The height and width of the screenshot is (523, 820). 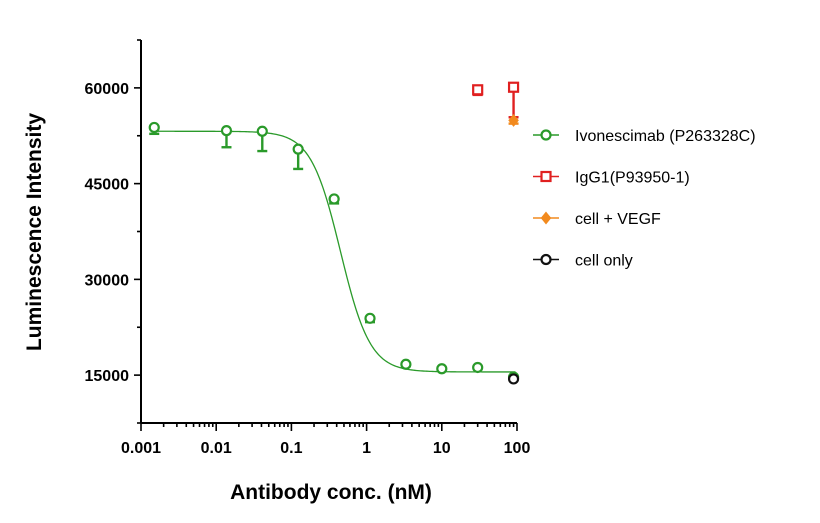 What do you see at coordinates (291, 448) in the screenshot?
I see `x-tick-label: 0.1` at bounding box center [291, 448].